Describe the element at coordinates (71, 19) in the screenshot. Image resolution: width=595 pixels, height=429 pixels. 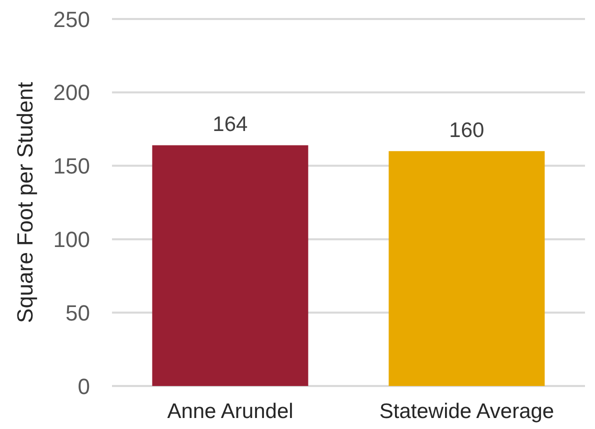
I see `y-tick-label: 250` at that location.